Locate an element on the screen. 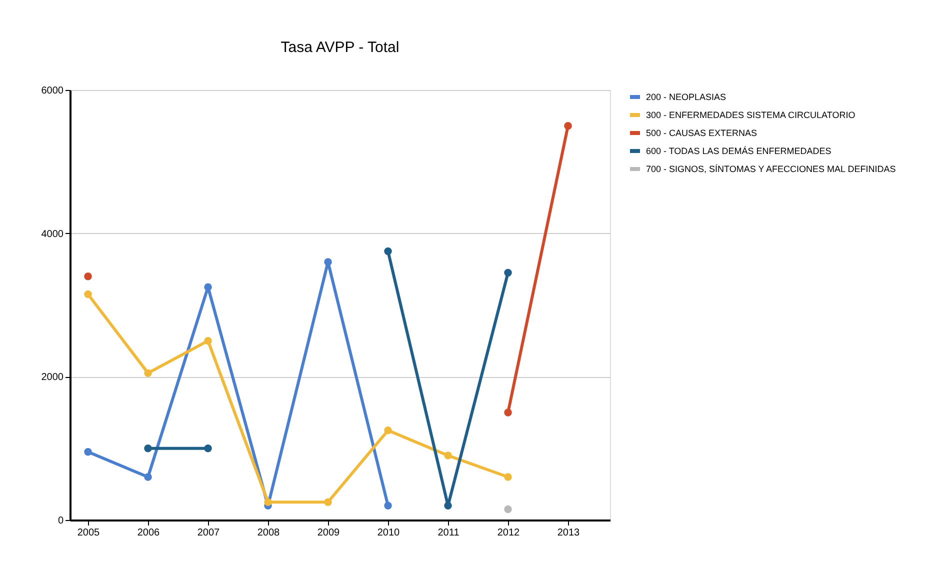 The image size is (945, 567). legend-label: 200 - NEOPLASIAS is located at coordinates (686, 97).